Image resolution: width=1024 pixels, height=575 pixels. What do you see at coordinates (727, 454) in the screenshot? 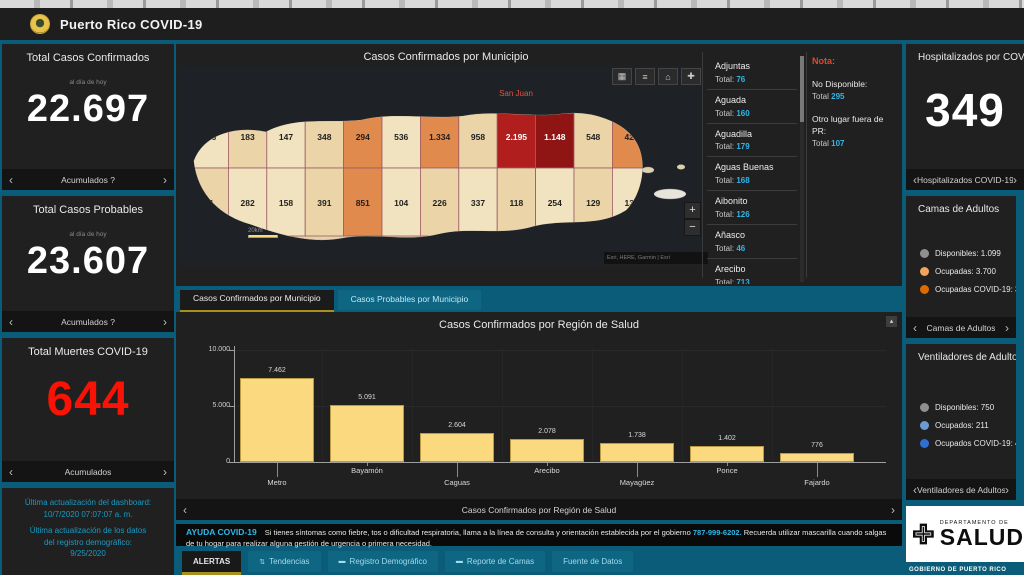
I see `chart-bar-Ponce` at bounding box center [727, 454].